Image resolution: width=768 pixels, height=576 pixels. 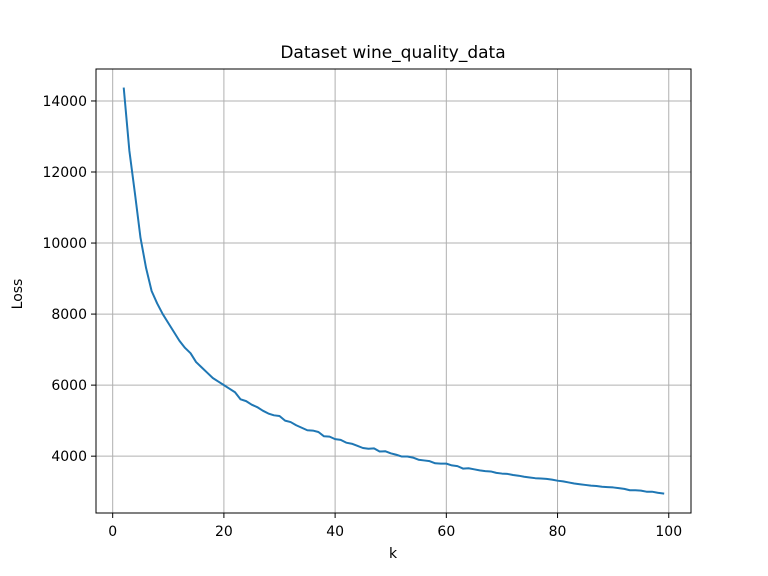 I want to click on x-tick-label: 60, so click(x=446, y=532).